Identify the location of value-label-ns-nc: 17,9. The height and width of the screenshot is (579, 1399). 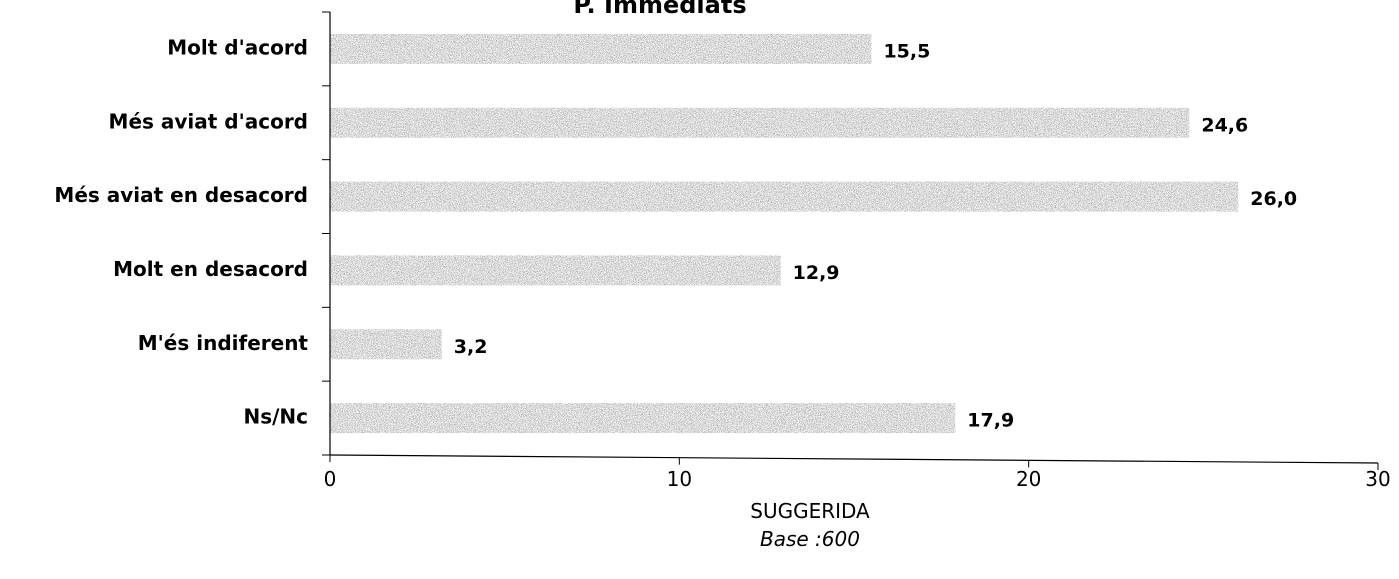
(990, 421).